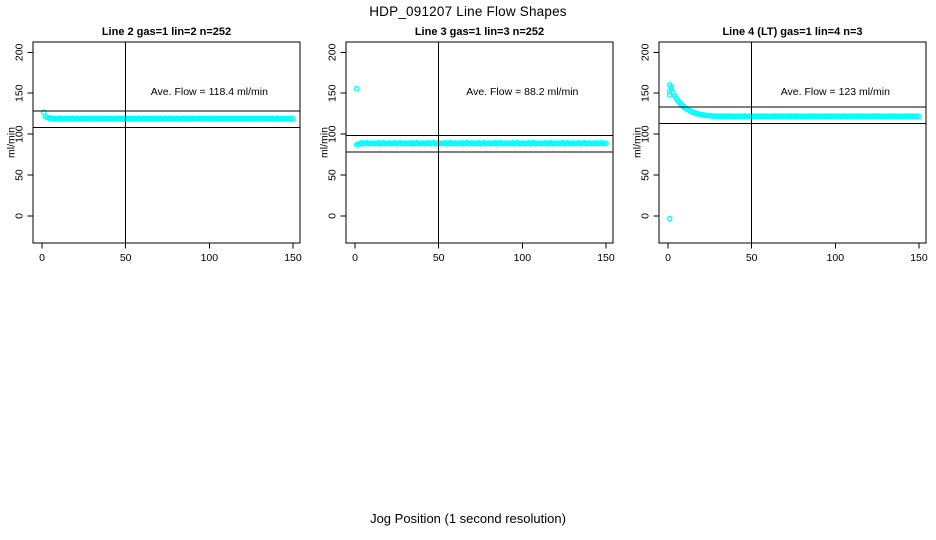  Describe the element at coordinates (468, 518) in the screenshot. I see `x-axis-label: Jog Position (1 second resolution)` at that location.